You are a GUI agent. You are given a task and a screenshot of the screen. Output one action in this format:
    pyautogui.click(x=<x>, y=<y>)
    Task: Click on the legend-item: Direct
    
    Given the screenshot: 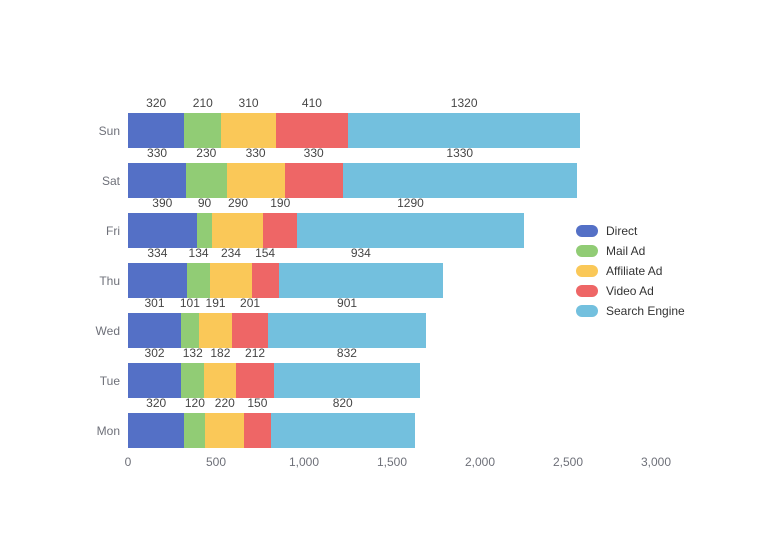 What is the action you would take?
    pyautogui.click(x=606, y=231)
    